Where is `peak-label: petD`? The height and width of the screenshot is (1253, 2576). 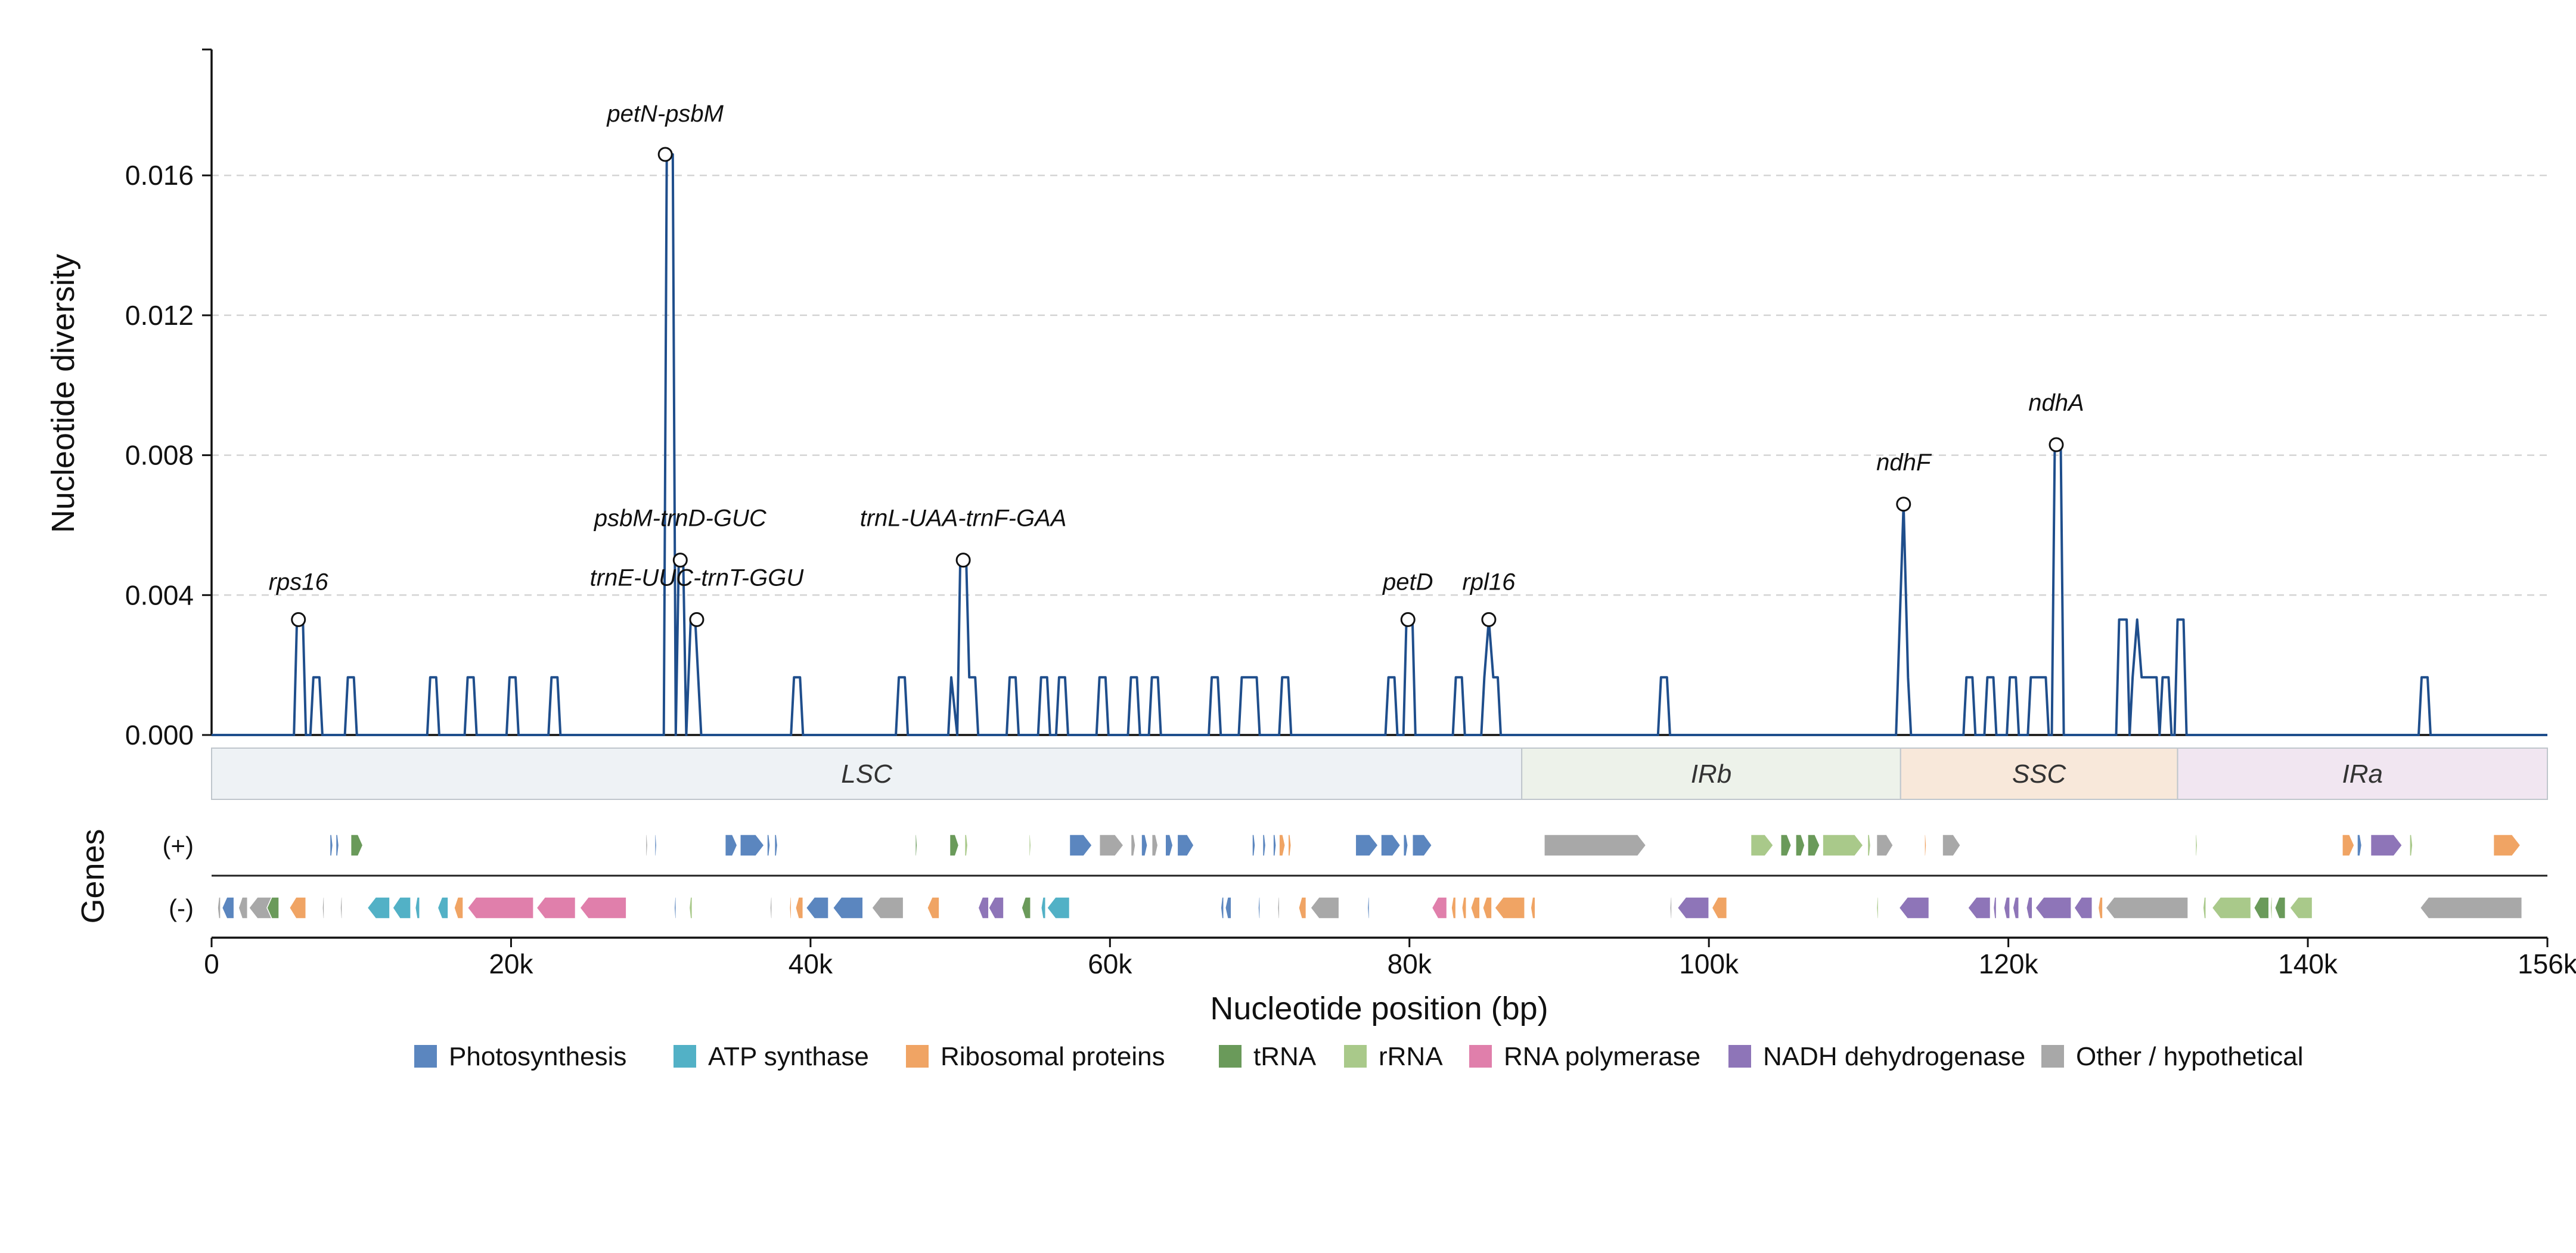
peak-label: petD is located at coordinates (1407, 582).